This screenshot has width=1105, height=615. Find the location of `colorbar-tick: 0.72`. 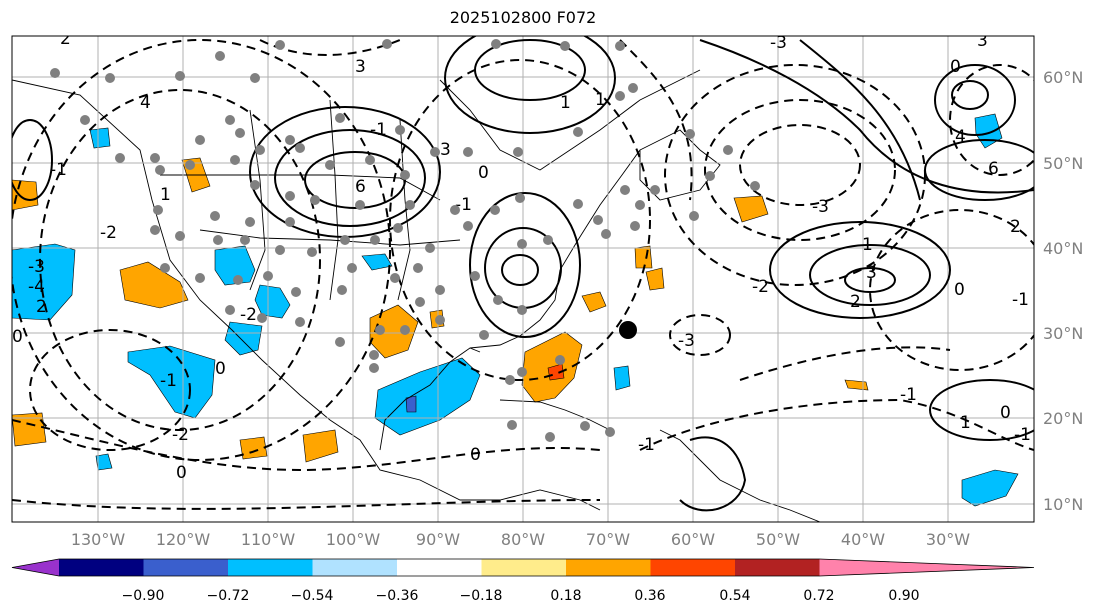

colorbar-tick: 0.72 is located at coordinates (818, 596).